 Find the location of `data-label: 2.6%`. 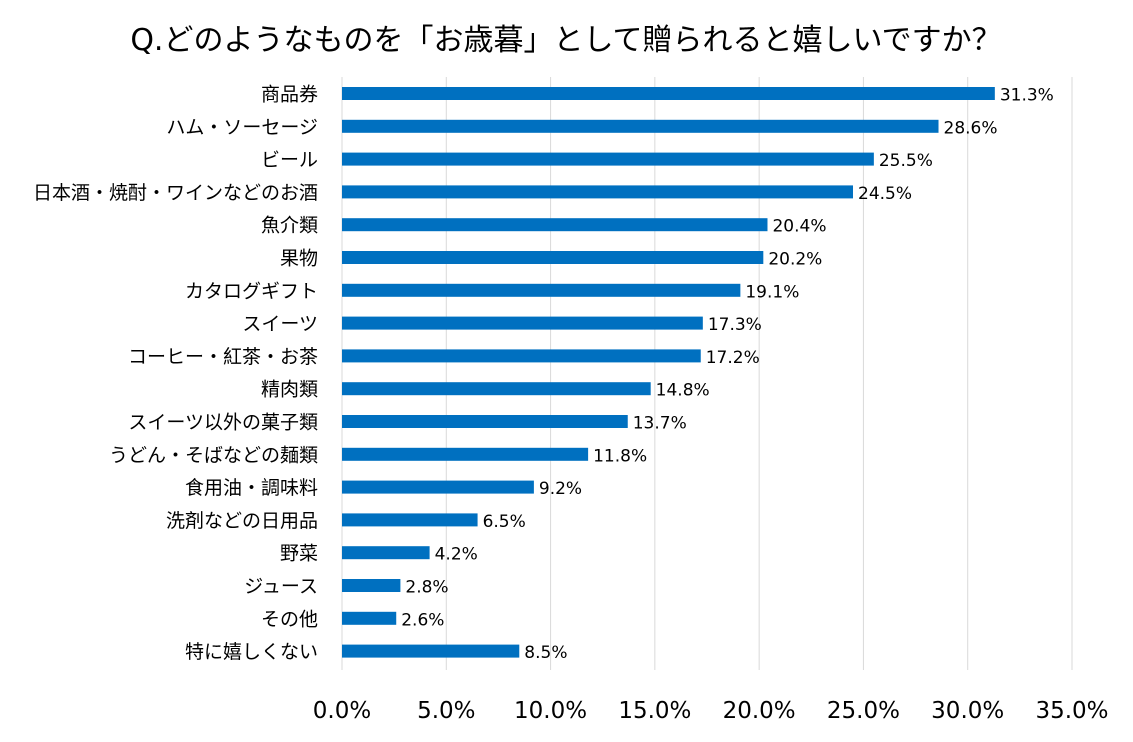

data-label: 2.6% is located at coordinates (422, 620).